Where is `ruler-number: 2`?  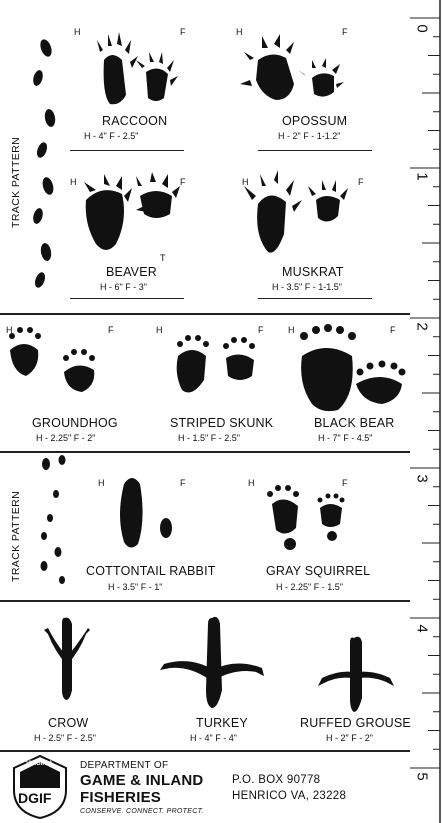 ruler-number: 2 is located at coordinates (422, 326).